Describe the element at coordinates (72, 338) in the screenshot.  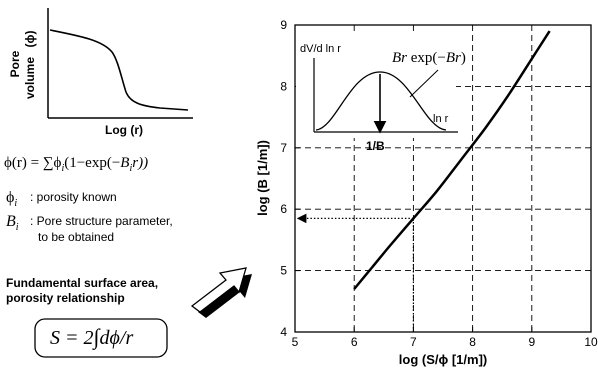
I see `formula-lhs: S = 2` at that location.